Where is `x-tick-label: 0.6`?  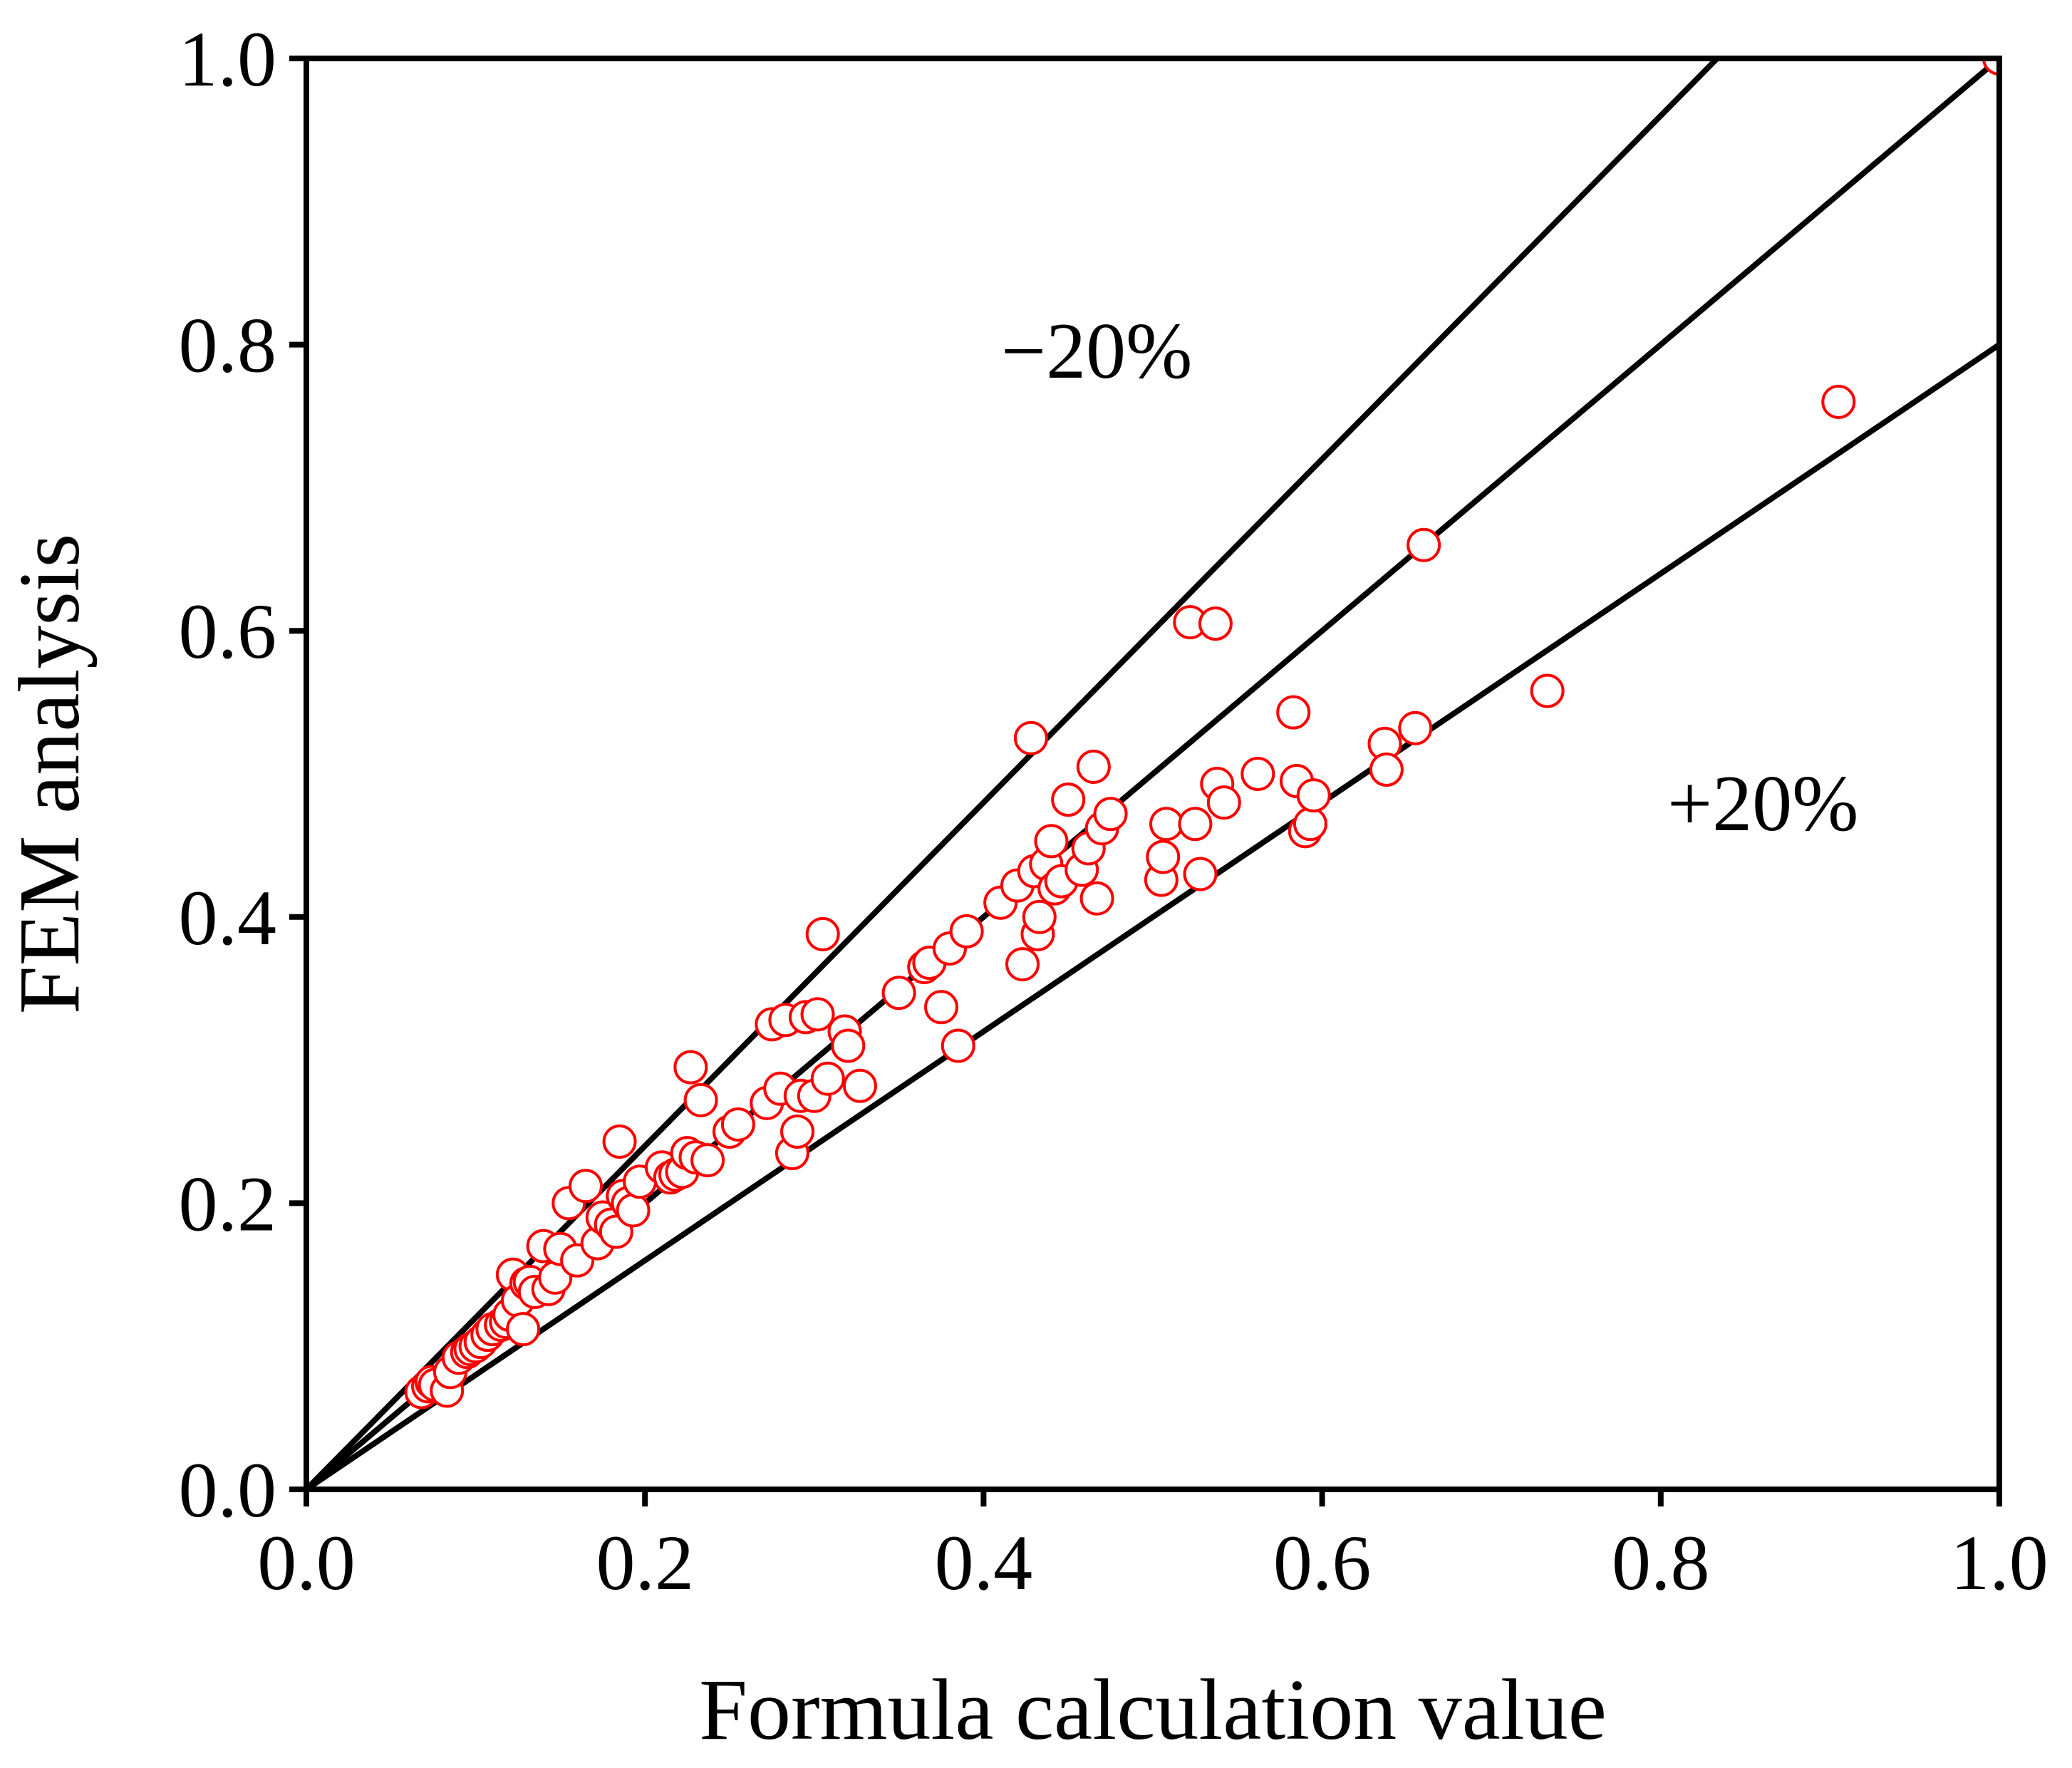 x-tick-label: 0.6 is located at coordinates (1322, 1562).